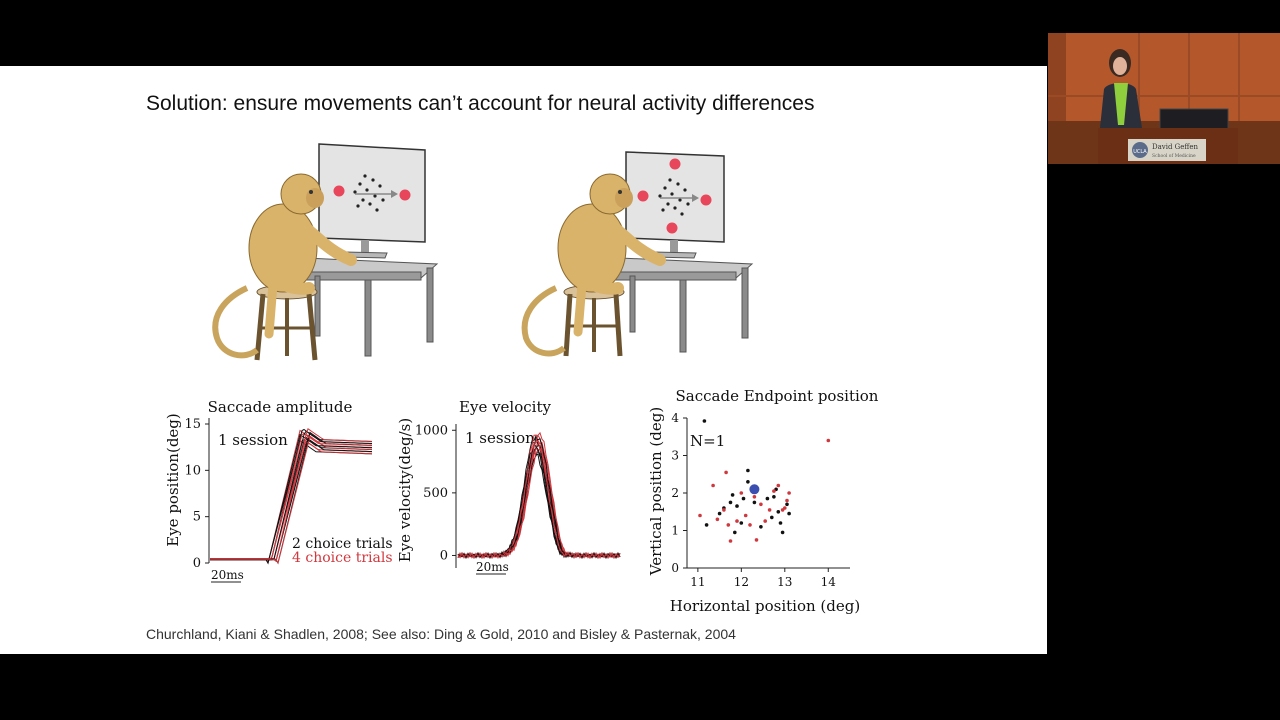  Describe the element at coordinates (675, 531) in the screenshot. I see `plot3-ytick-label-1: 1` at that location.